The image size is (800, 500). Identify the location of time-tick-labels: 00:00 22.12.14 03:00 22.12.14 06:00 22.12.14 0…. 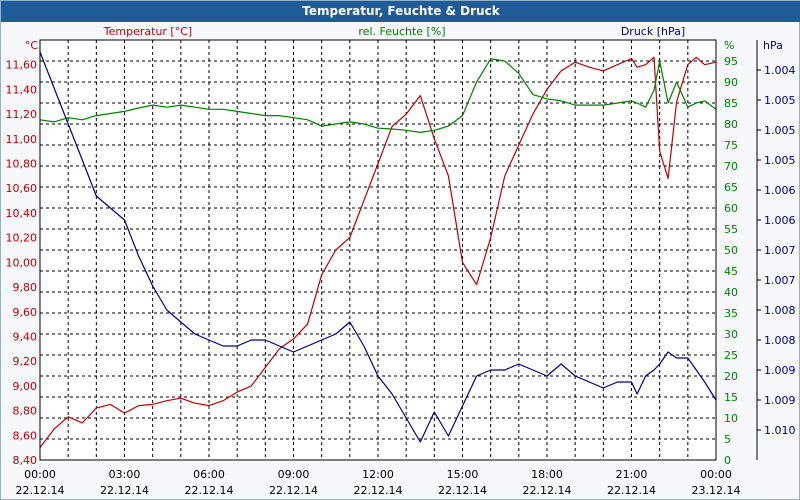
(378, 482).